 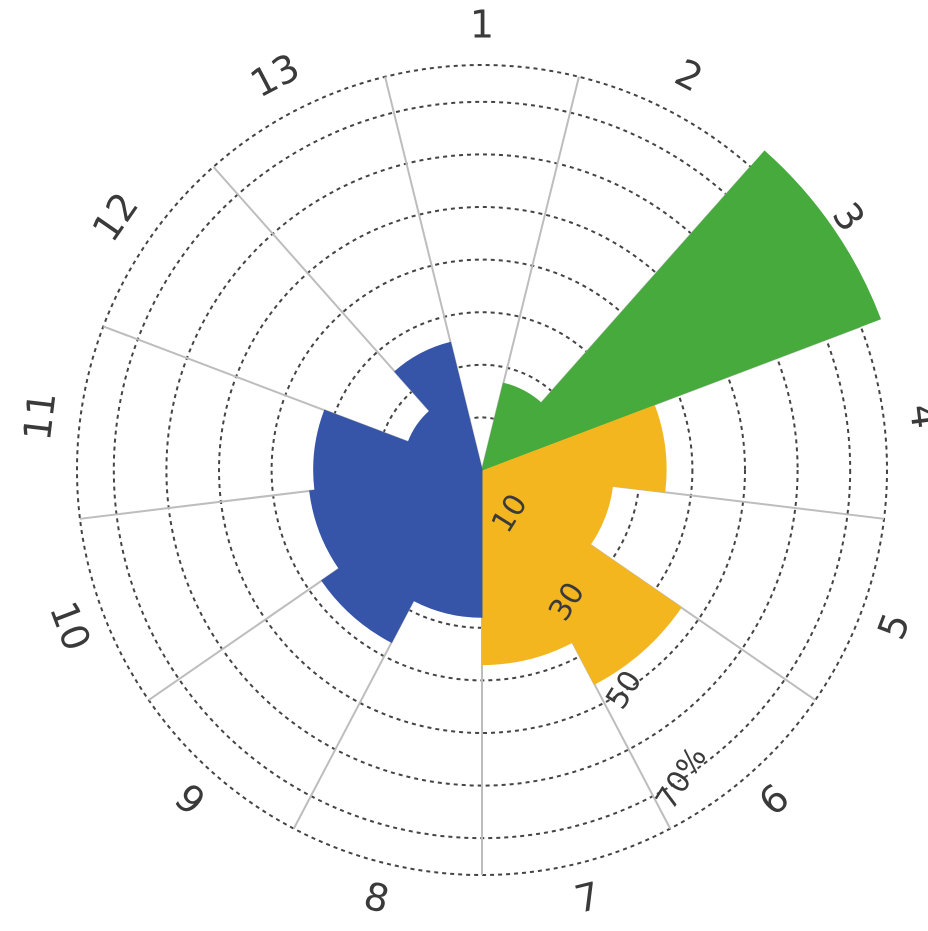 I want to click on category-label-11: 11, so click(x=40, y=416).